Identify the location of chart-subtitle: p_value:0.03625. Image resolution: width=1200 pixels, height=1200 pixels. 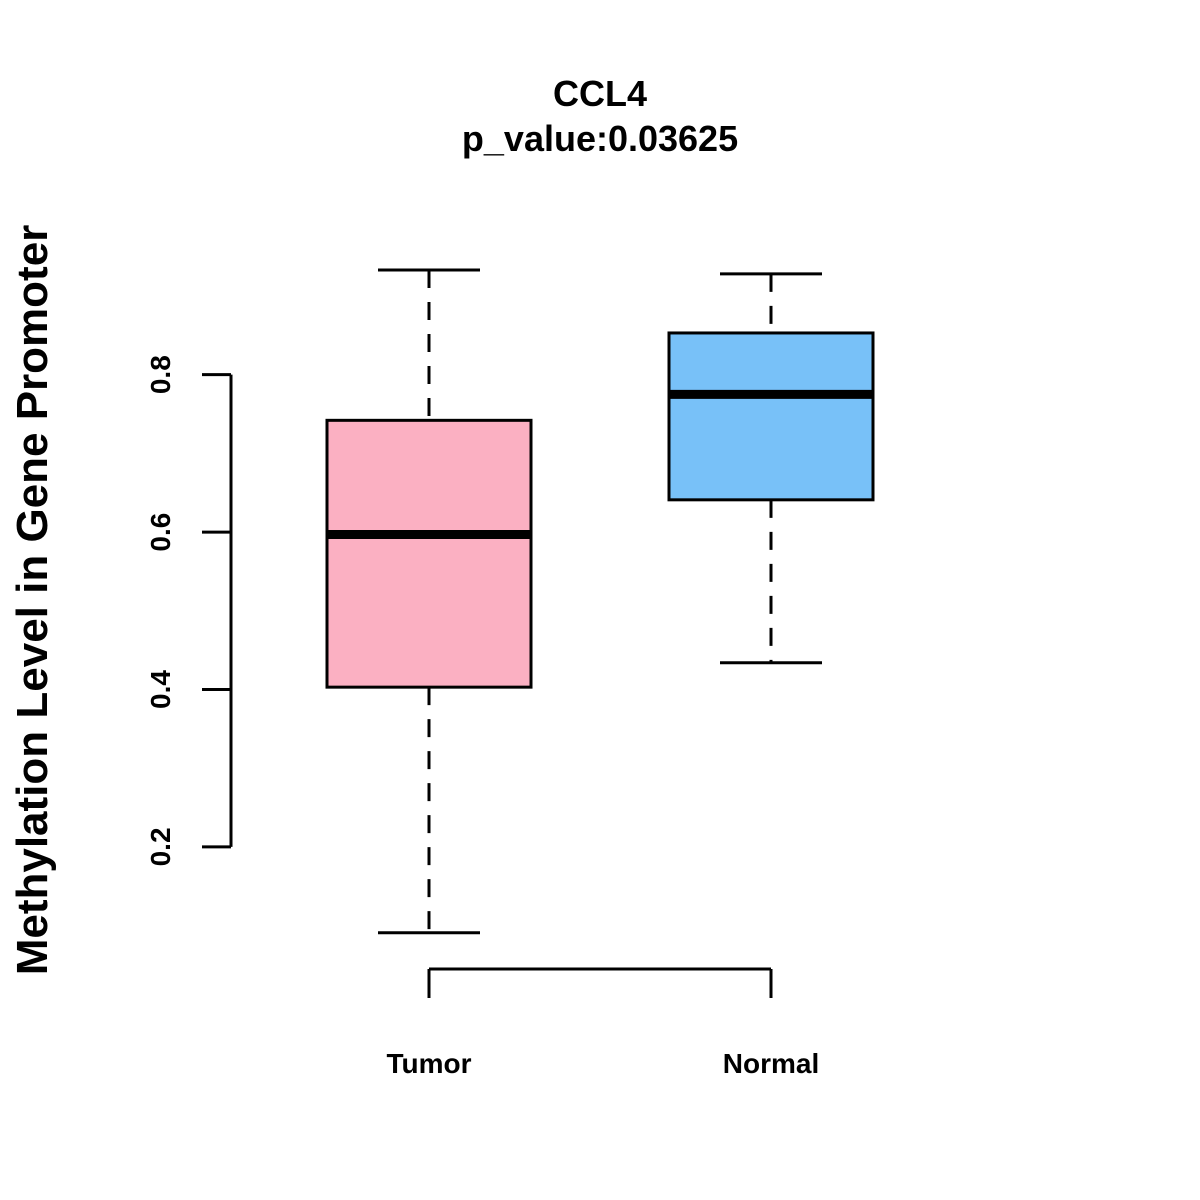
(600, 138).